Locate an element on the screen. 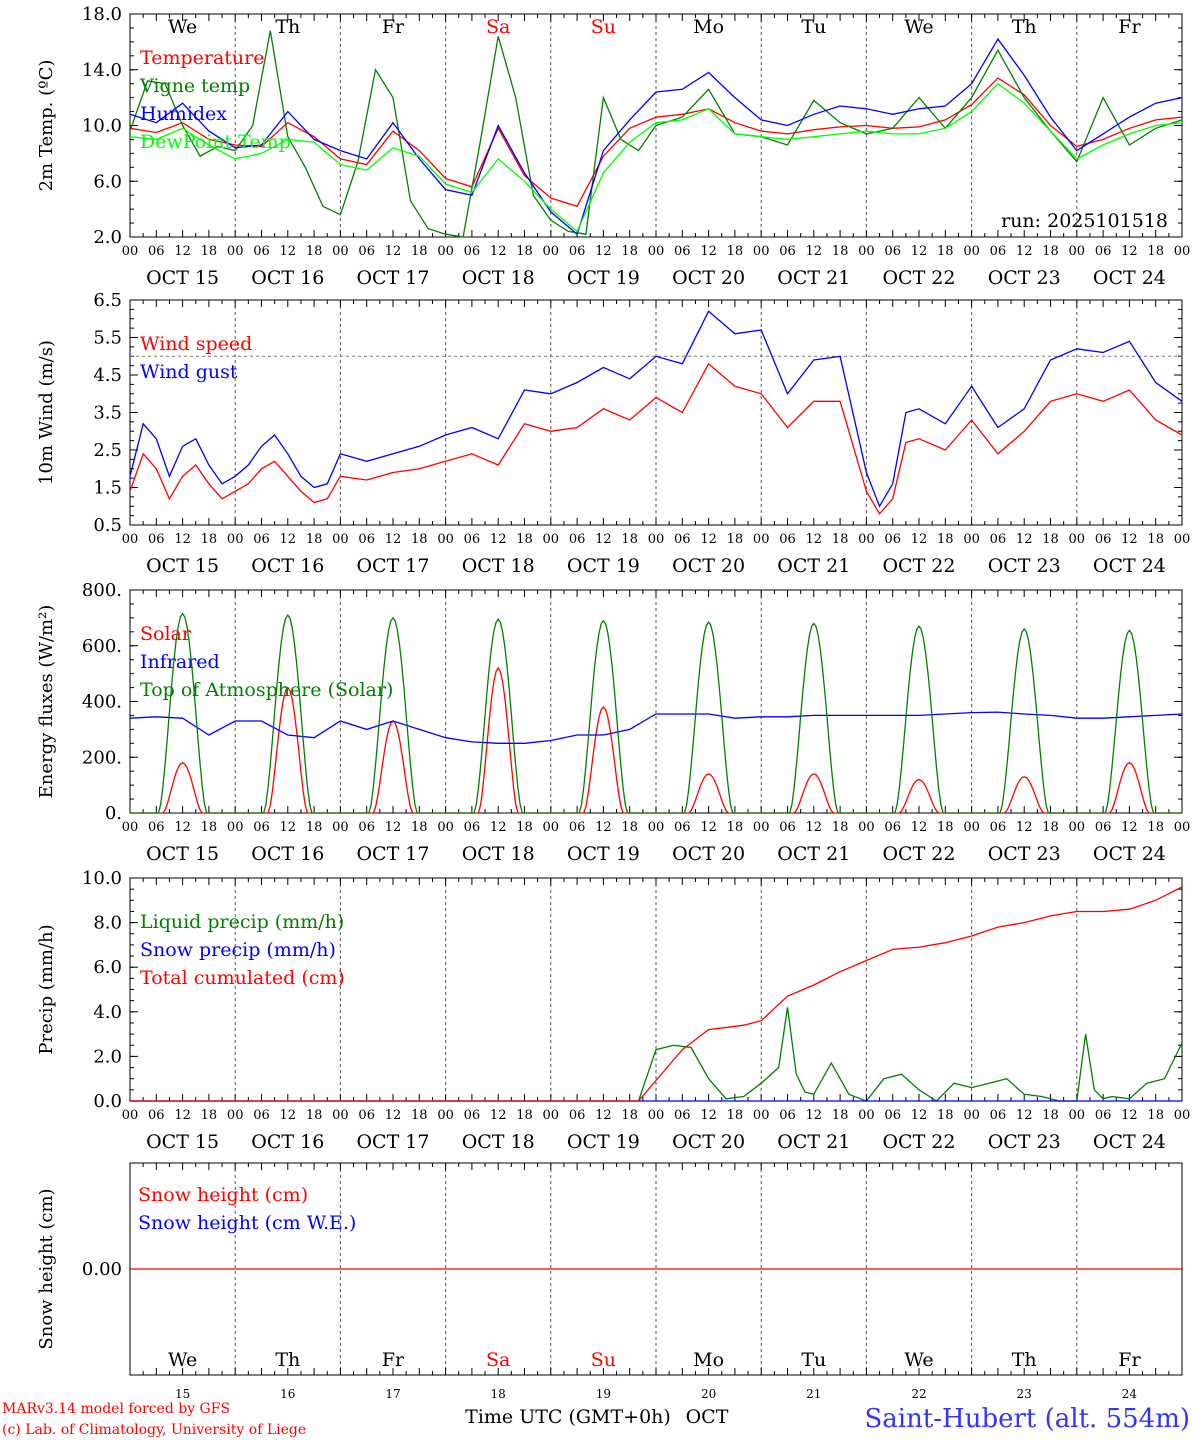 This screenshot has width=1194, height=1440. date-label: OCT 24 is located at coordinates (1129, 854).